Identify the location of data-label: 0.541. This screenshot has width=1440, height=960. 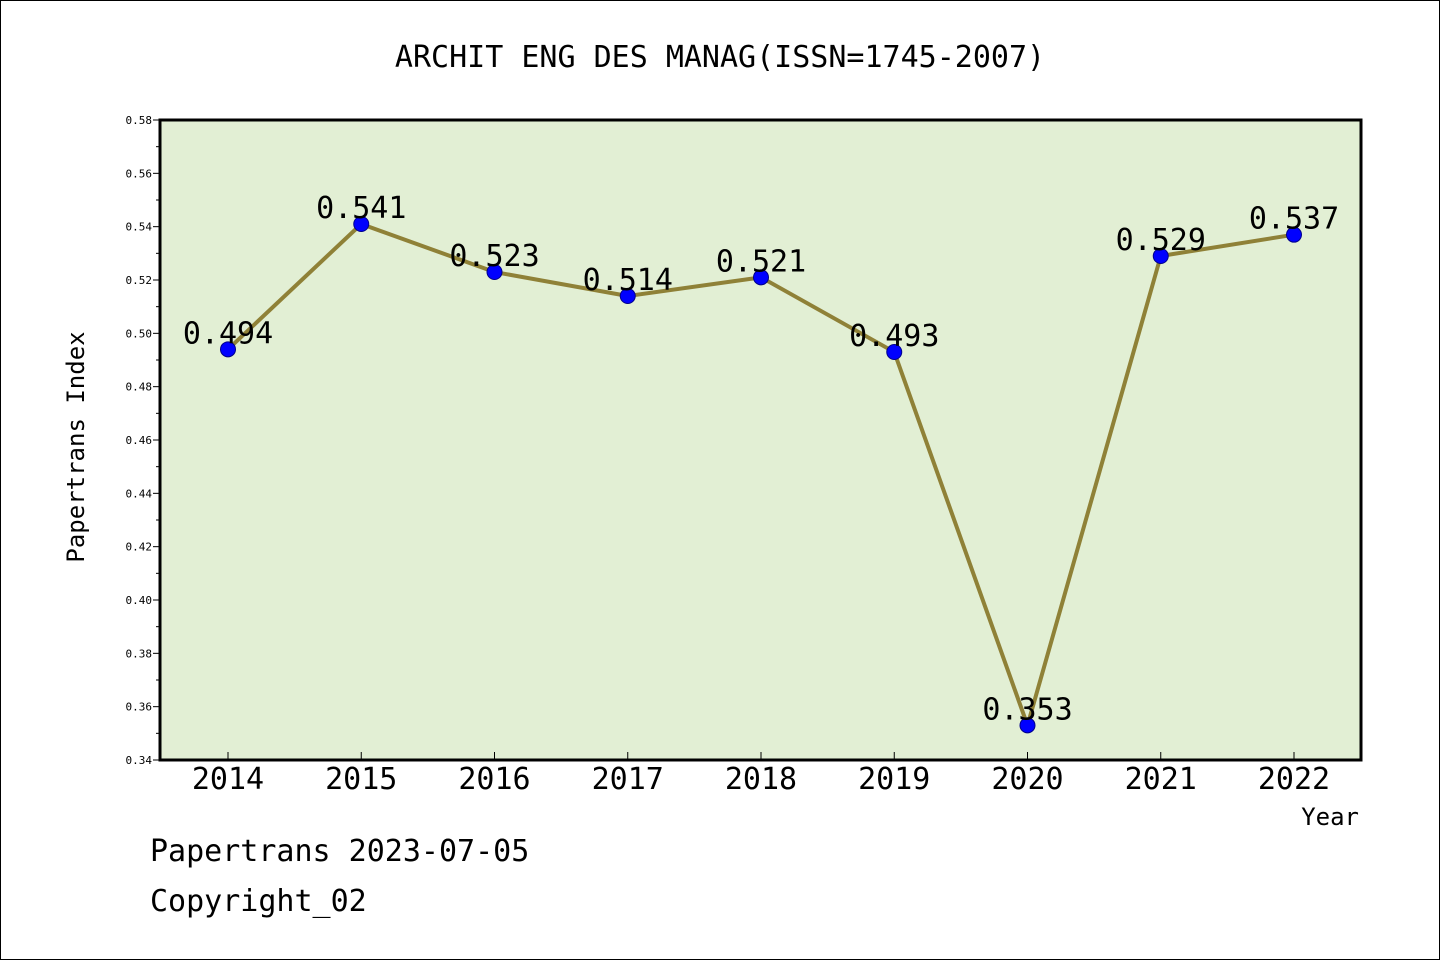
(361, 208).